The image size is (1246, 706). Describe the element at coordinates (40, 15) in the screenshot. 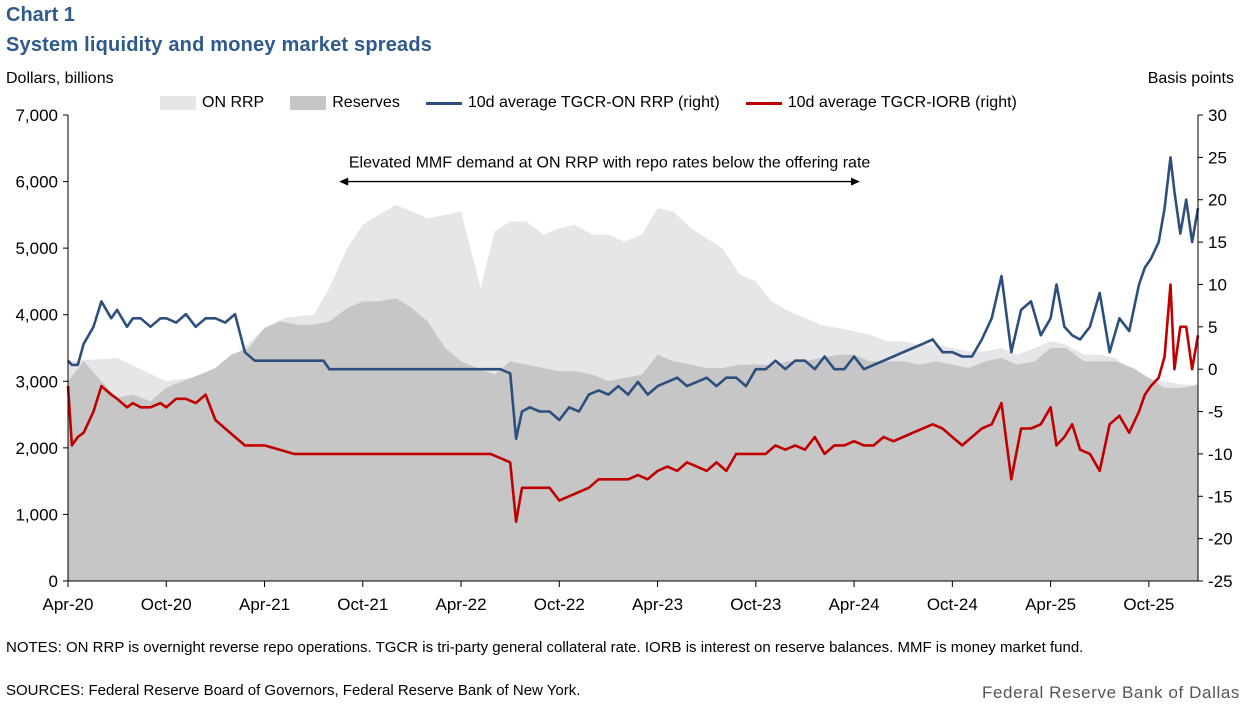

I see `chart-label: Chart 1` at that location.